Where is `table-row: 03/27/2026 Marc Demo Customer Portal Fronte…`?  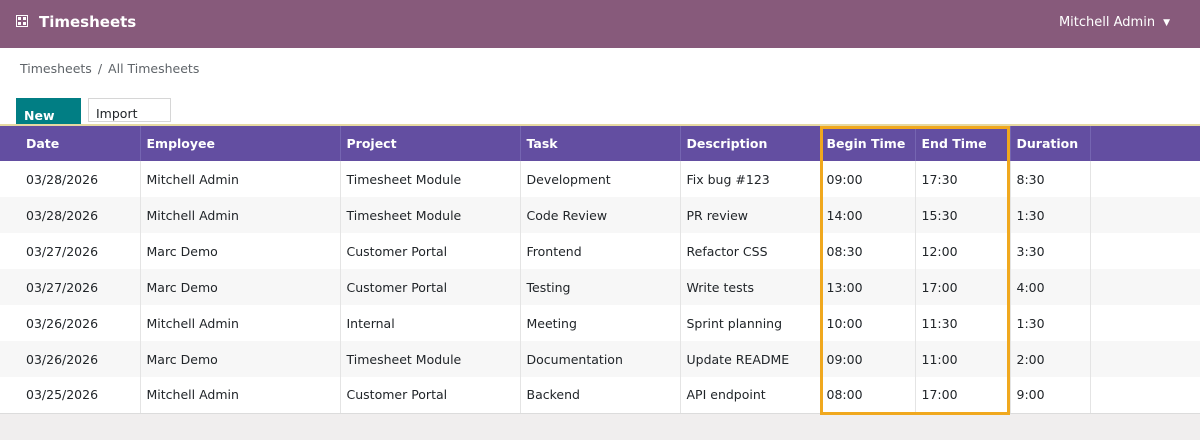
table-row: 03/27/2026 Marc Demo Customer Portal Fronte… is located at coordinates (600, 251).